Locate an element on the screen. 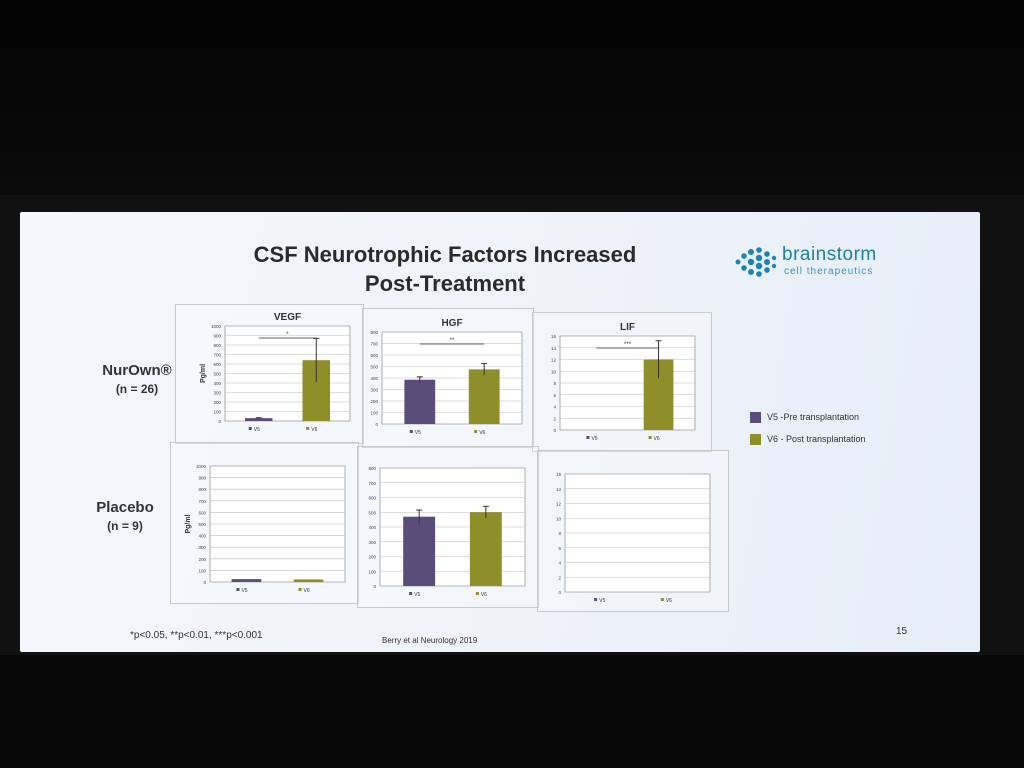 Image resolution: width=1024 pixels, height=768 pixels. chart-2-y-tick-label: 500 is located at coordinates (374, 367).